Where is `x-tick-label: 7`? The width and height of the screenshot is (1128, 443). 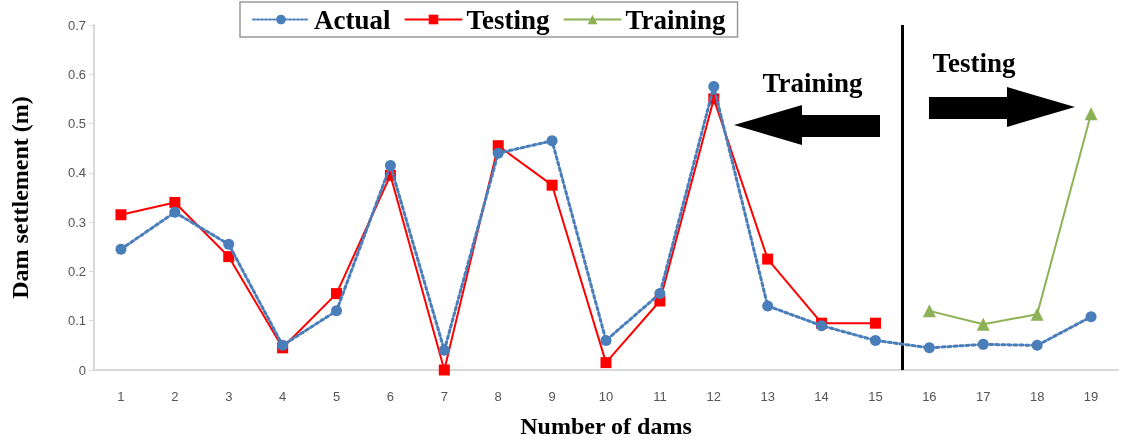 x-tick-label: 7 is located at coordinates (444, 396).